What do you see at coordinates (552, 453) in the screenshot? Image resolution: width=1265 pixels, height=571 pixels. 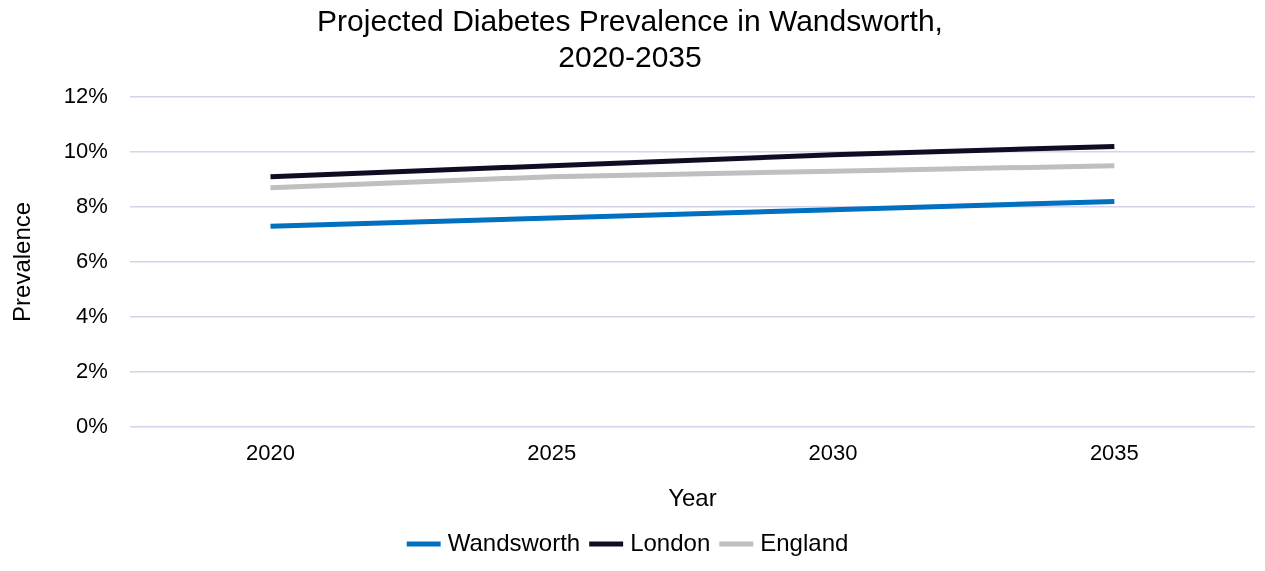 I see `x-tick-label: 2025` at bounding box center [552, 453].